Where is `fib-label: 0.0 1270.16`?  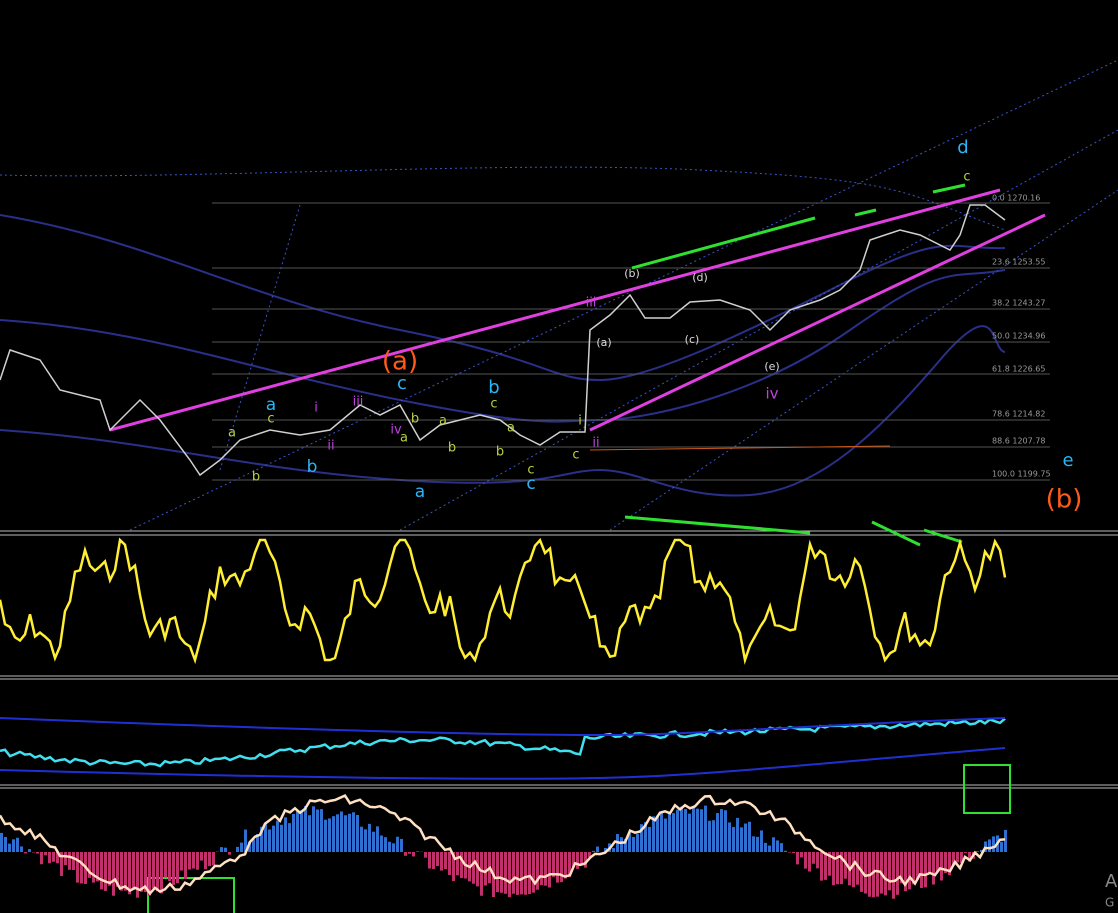 fib-label: 0.0 1270.16 is located at coordinates (1016, 198).